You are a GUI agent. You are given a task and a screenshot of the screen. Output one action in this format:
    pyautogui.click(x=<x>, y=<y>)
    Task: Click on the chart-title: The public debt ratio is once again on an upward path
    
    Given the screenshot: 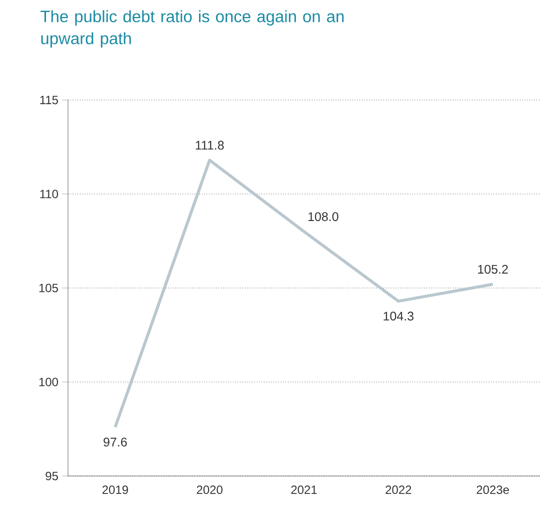 What is the action you would take?
    pyautogui.click(x=192, y=29)
    